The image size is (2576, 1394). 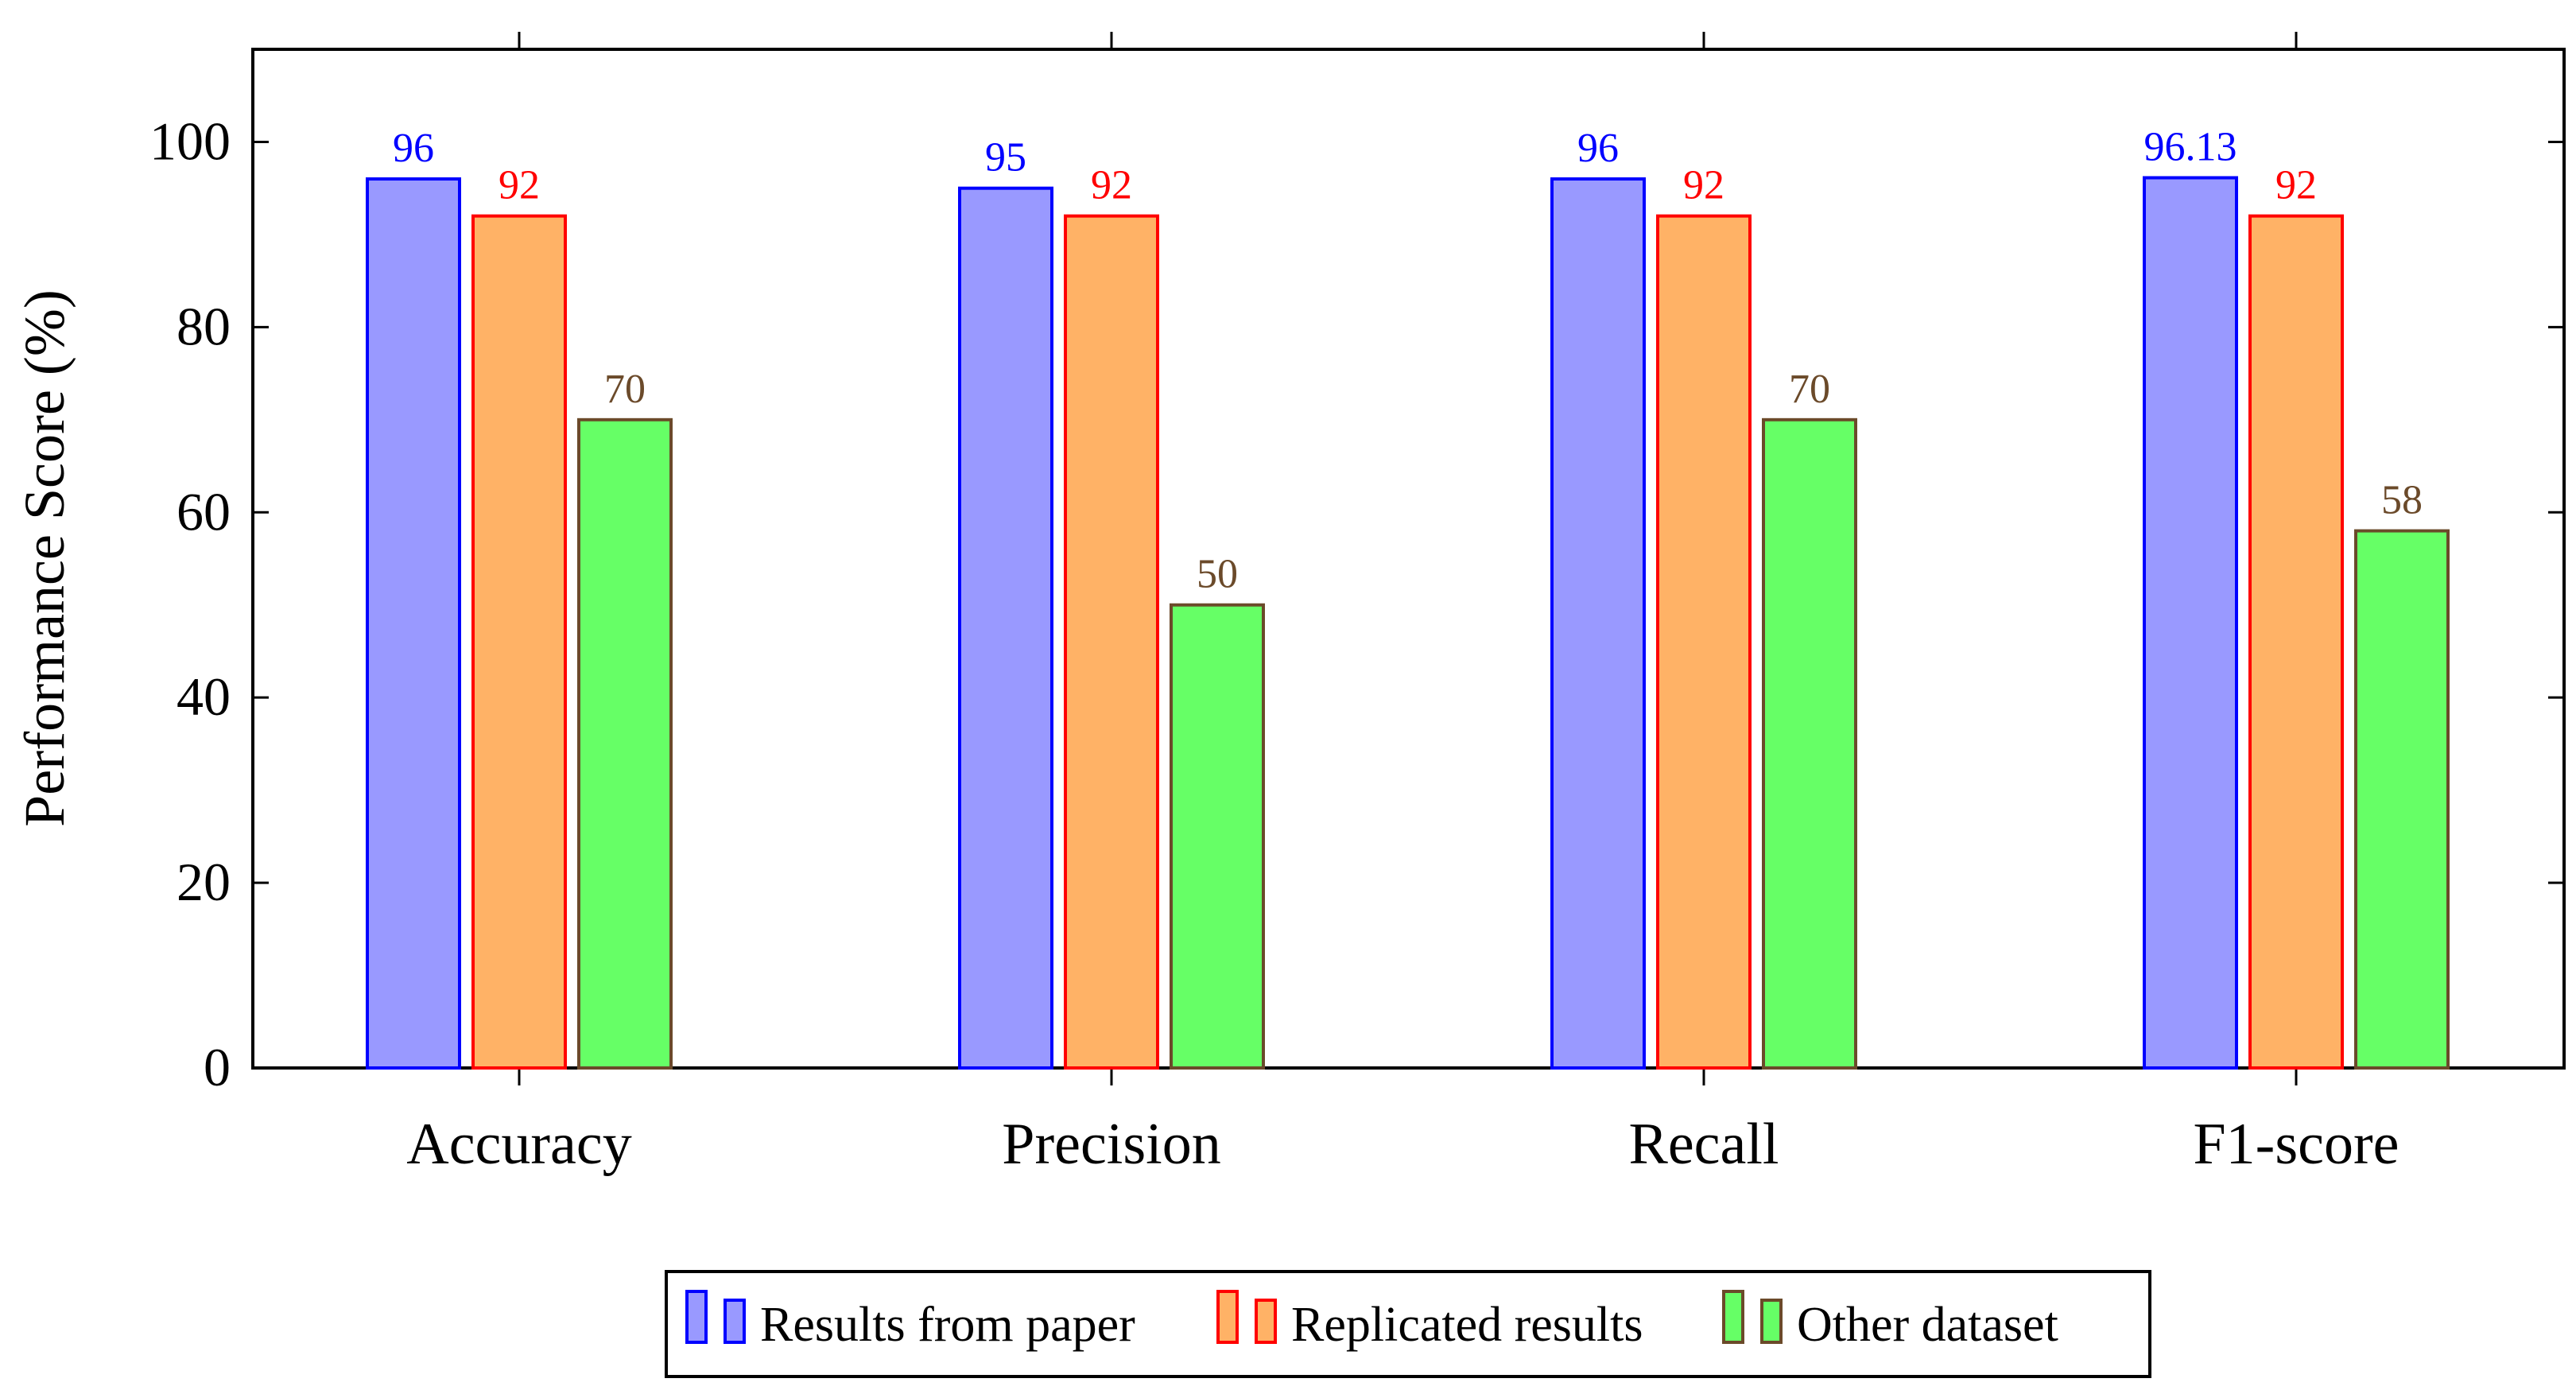 I want to click on legend-entry: Other dataset, so click(x=1890, y=1321).